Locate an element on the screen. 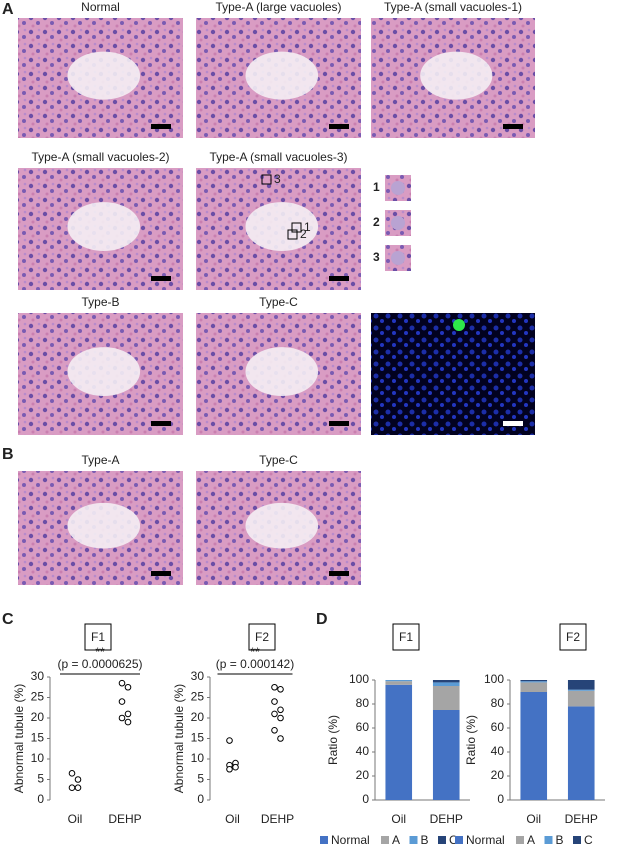 The height and width of the screenshot is (848, 617). panel-label: B is located at coordinates (8, 454).